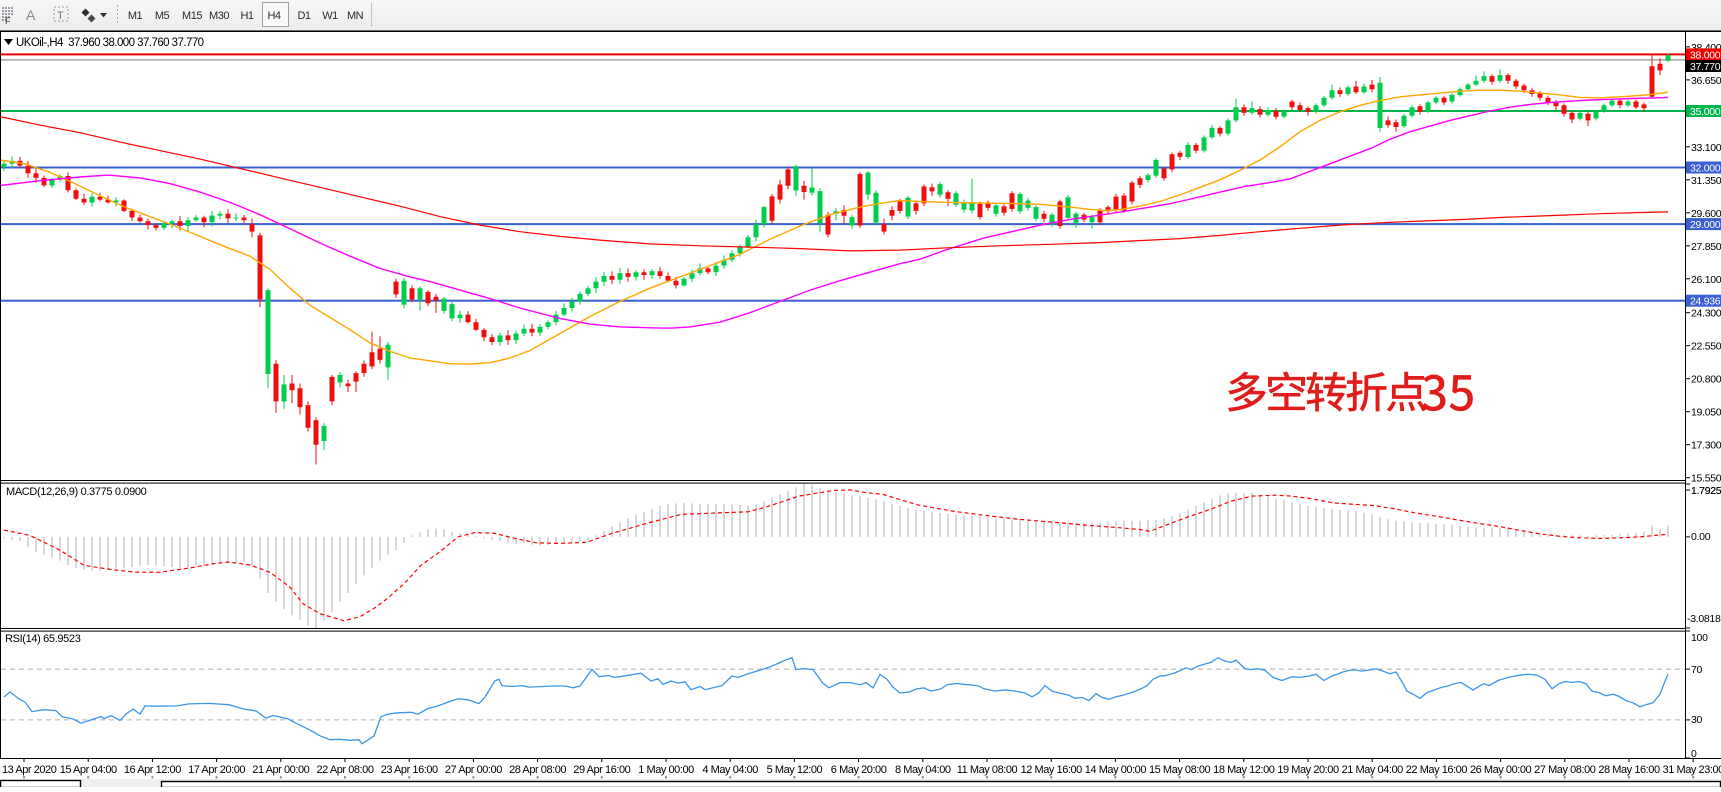 This screenshot has width=1721, height=792. Describe the element at coordinates (795, 770) in the screenshot. I see `svg-text: 5 May 12:00` at that location.